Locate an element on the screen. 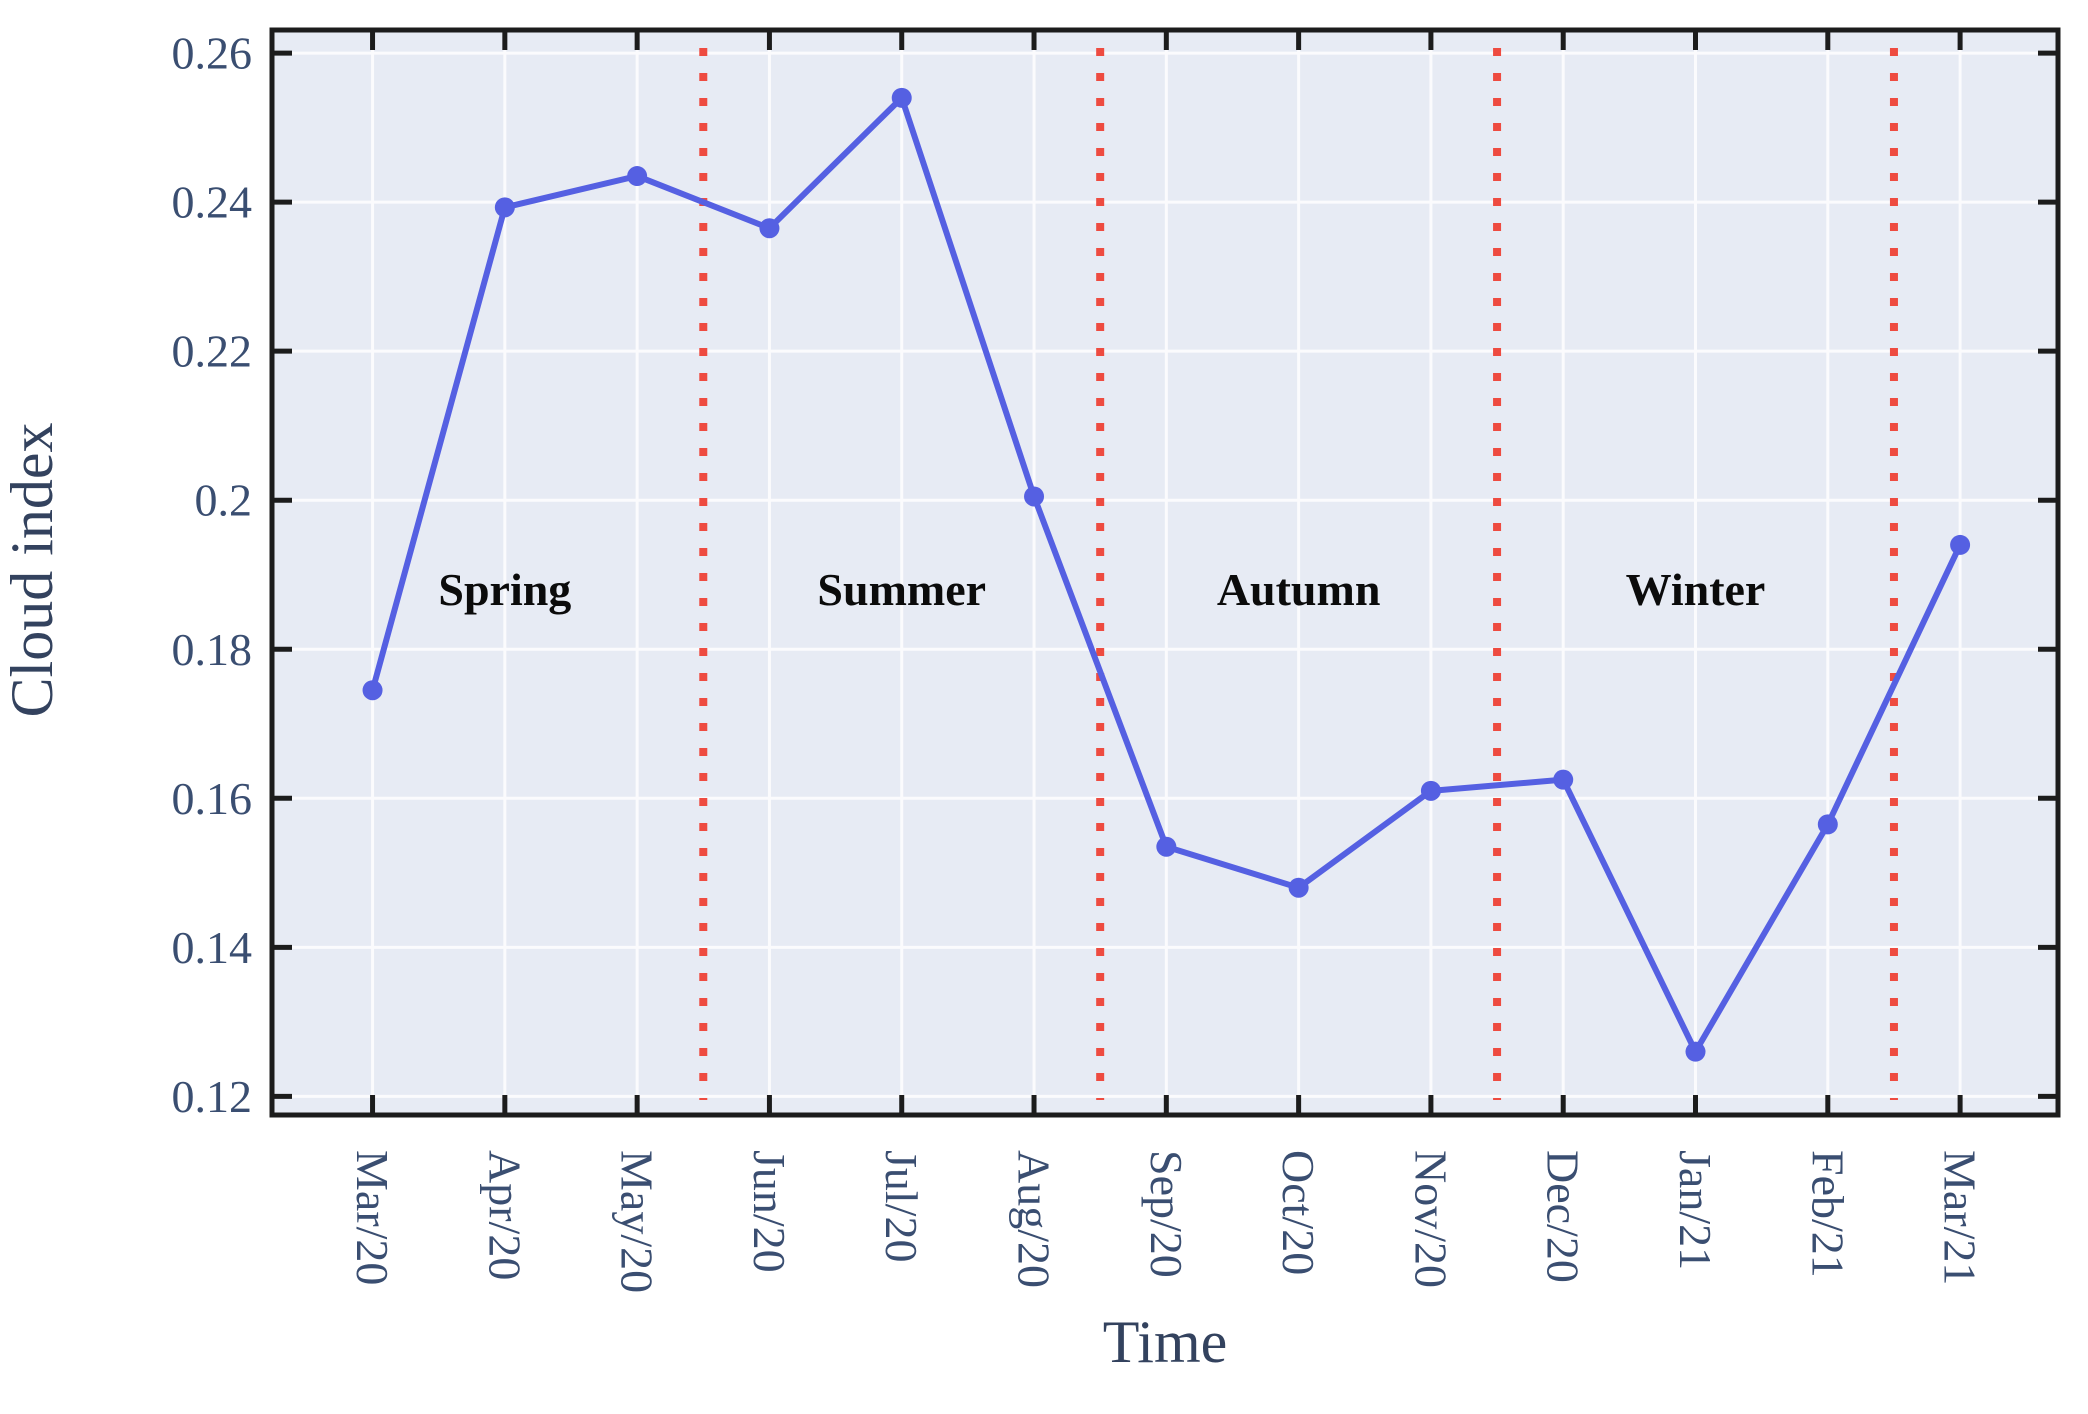 This screenshot has height=1414, width=2088. x-tick-label: Jul/20 is located at coordinates (901, 1206).